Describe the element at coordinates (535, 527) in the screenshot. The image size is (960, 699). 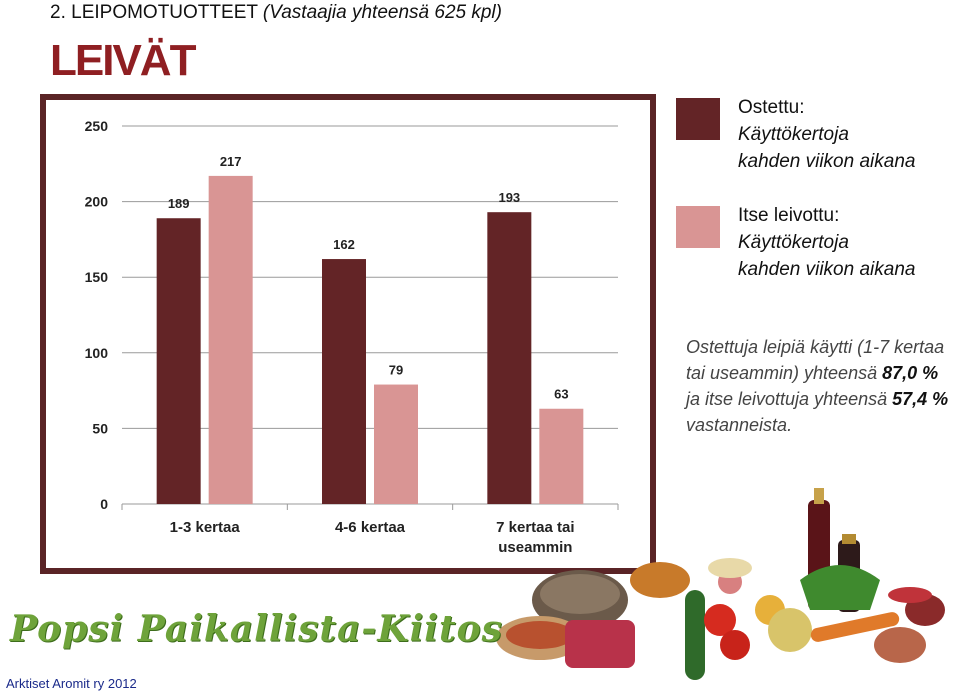
I see `x-tick-label: 7 kertaa tai` at that location.